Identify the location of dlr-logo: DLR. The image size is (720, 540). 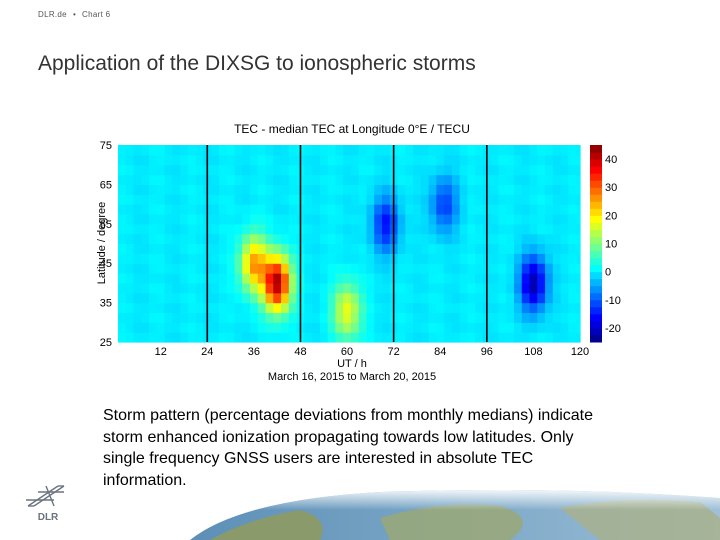
(45, 504).